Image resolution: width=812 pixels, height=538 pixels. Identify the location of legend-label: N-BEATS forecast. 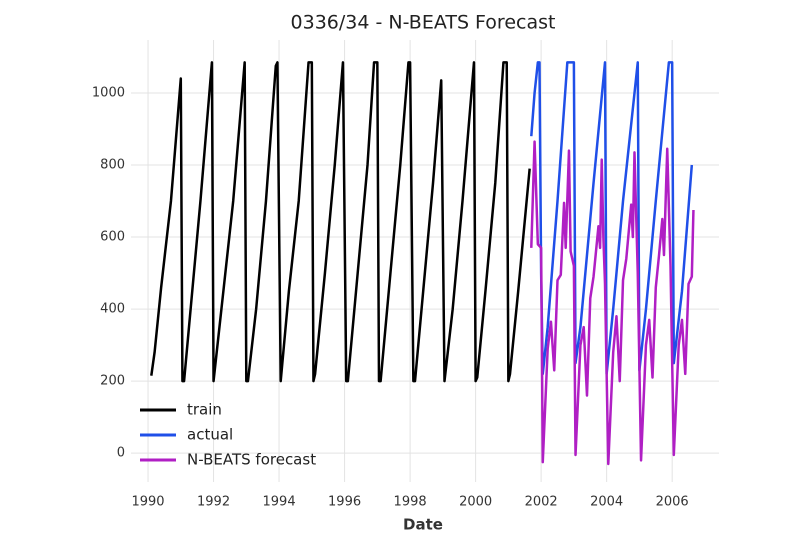
(251, 460).